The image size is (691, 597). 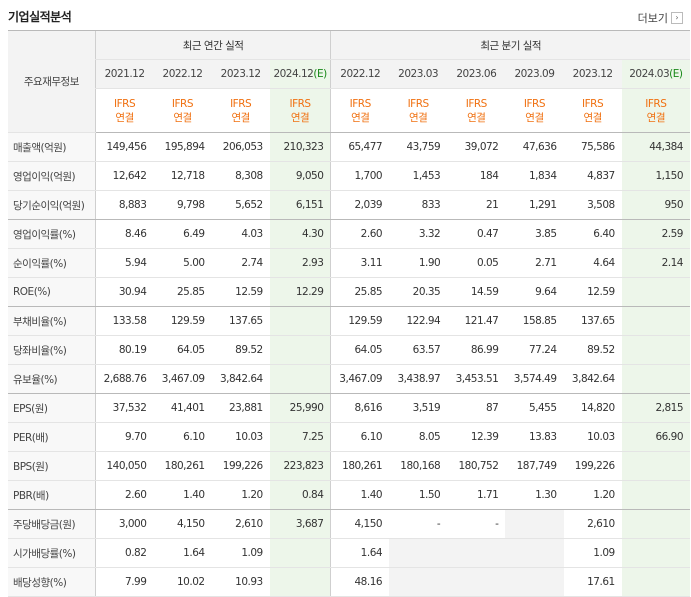 What do you see at coordinates (592, 495) in the screenshot?
I see `table-cell: 1.20` at bounding box center [592, 495].